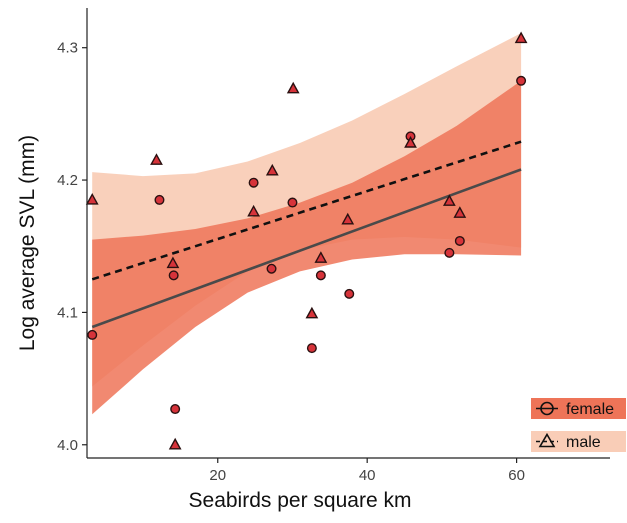  Describe the element at coordinates (27, 243) in the screenshot. I see `y-axis-title: Log average SVL (mm)` at that location.